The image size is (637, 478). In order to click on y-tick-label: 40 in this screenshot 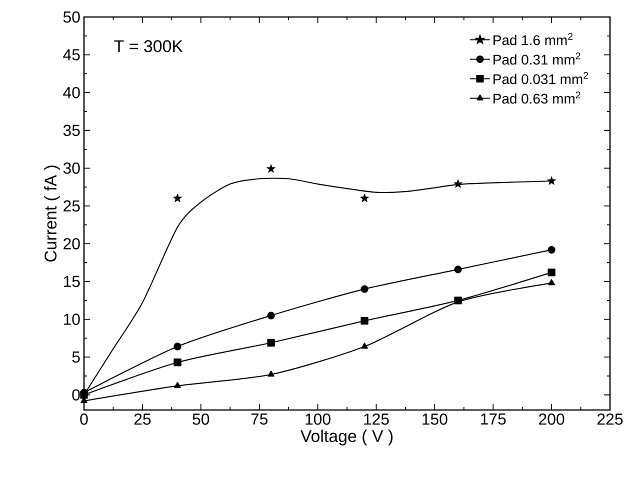, I will do `click(71, 92)`.